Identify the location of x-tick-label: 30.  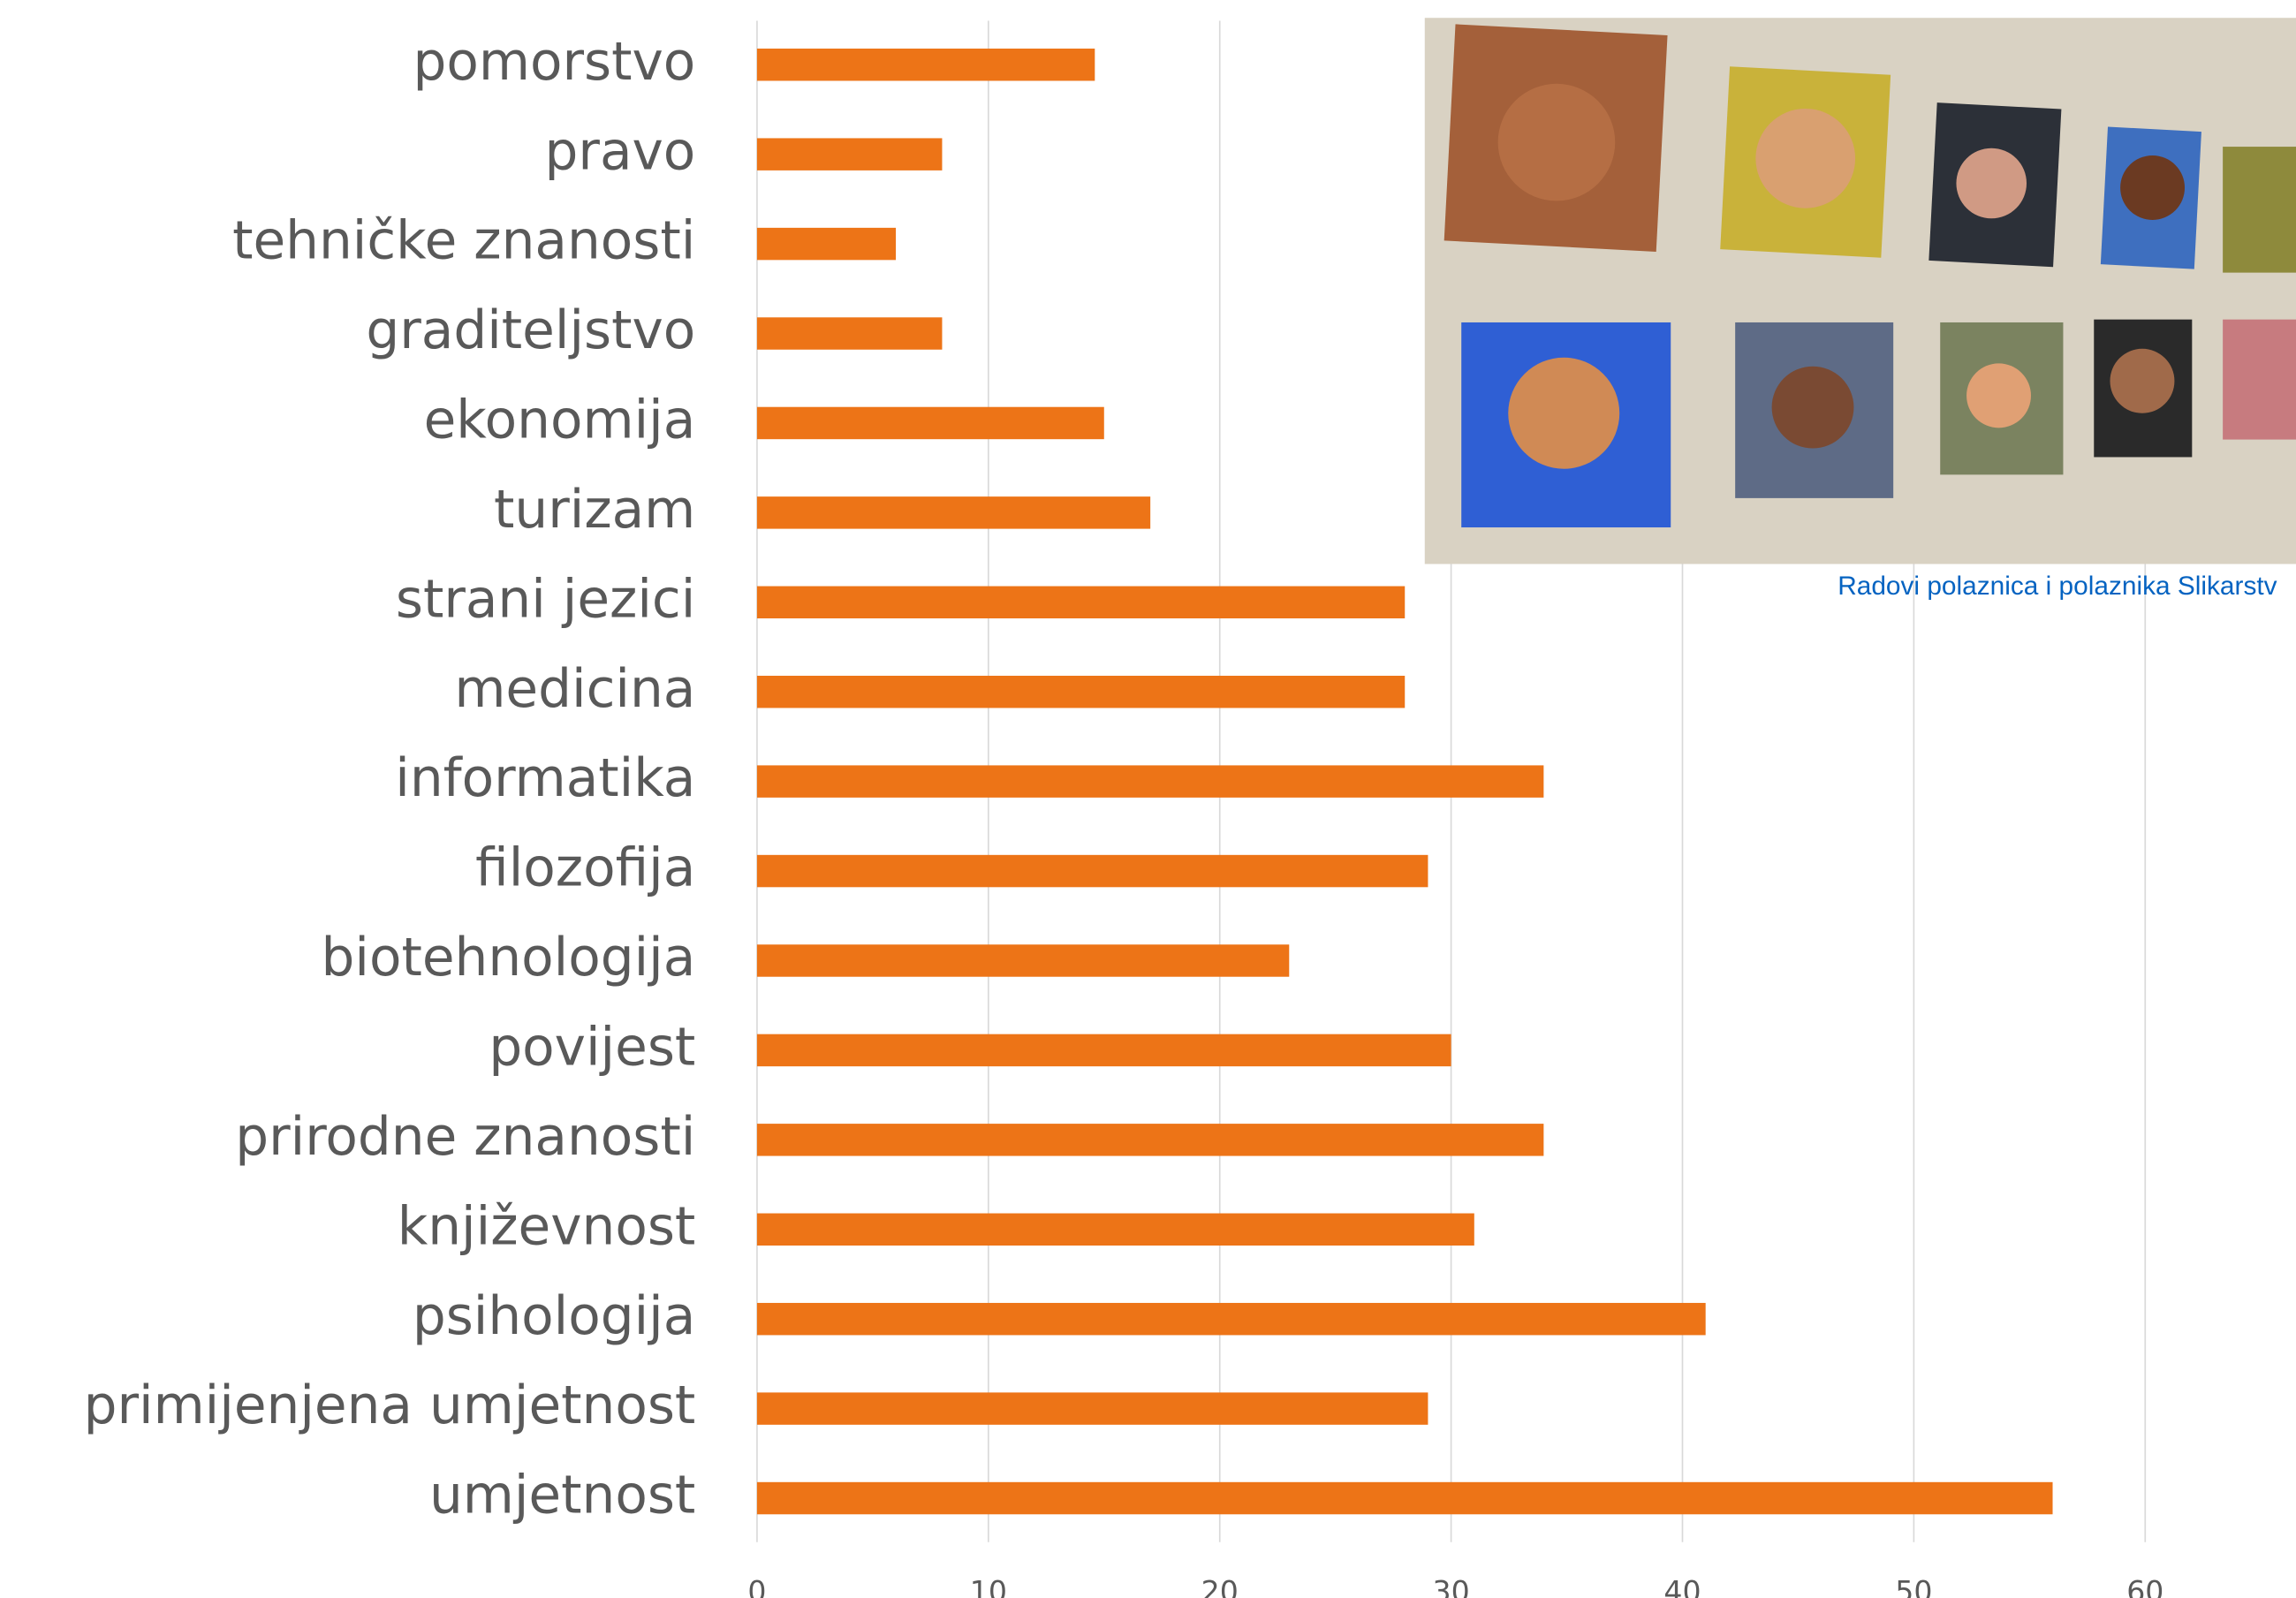
(1451, 1586).